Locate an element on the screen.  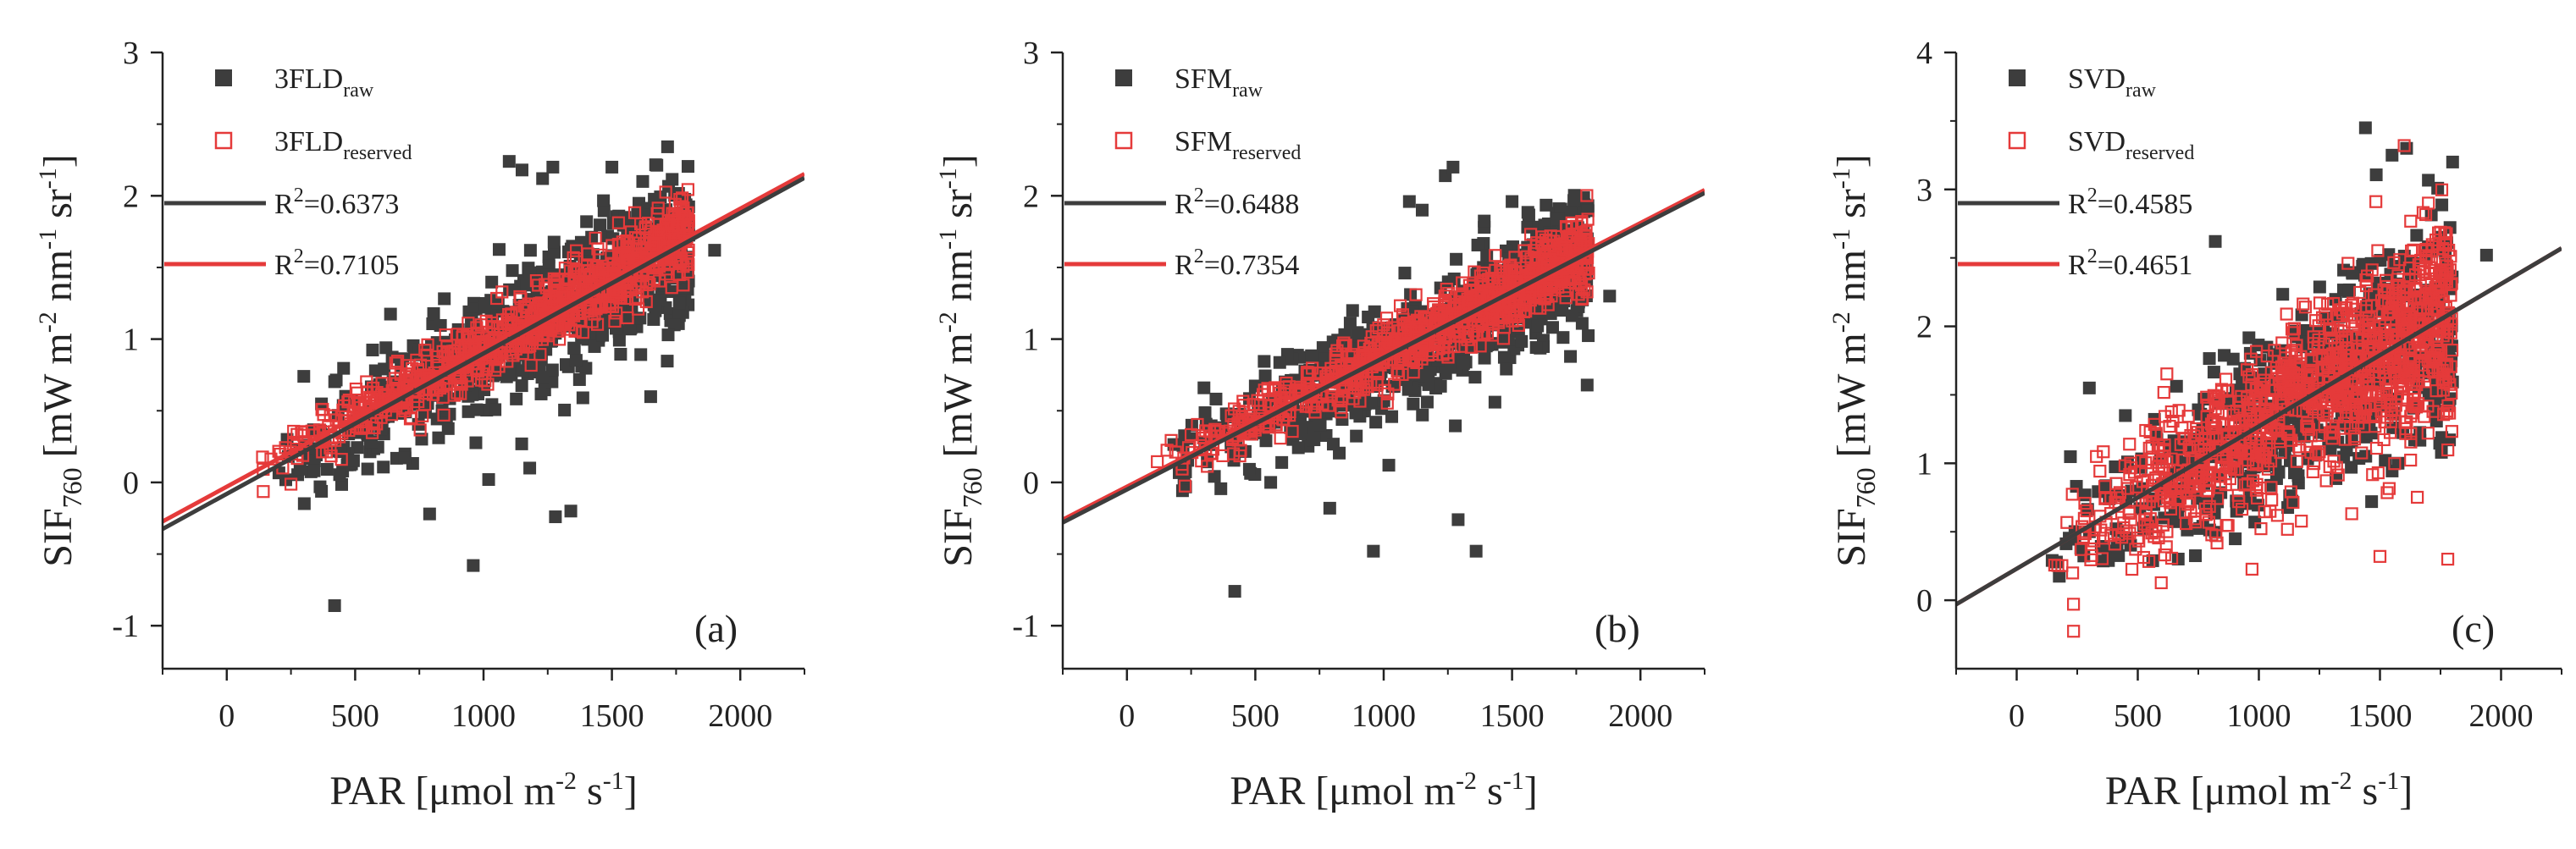
y-tick-label: 2 is located at coordinates (131, 196).